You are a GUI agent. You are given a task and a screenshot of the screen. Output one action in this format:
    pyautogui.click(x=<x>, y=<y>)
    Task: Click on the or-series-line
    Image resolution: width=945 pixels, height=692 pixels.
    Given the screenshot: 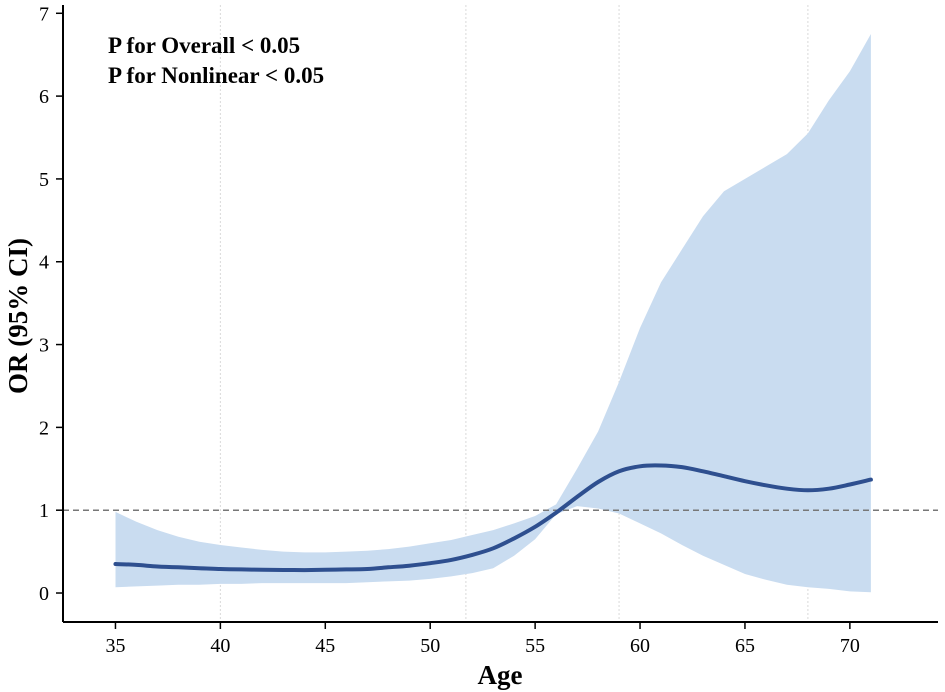 What is the action you would take?
    pyautogui.click(x=493, y=518)
    